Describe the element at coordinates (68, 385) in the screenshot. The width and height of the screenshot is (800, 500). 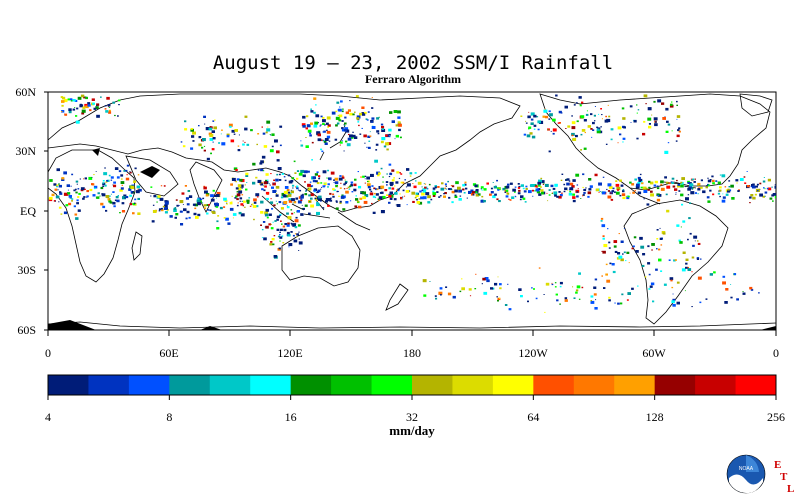
I see `colorbar-swatch` at that location.